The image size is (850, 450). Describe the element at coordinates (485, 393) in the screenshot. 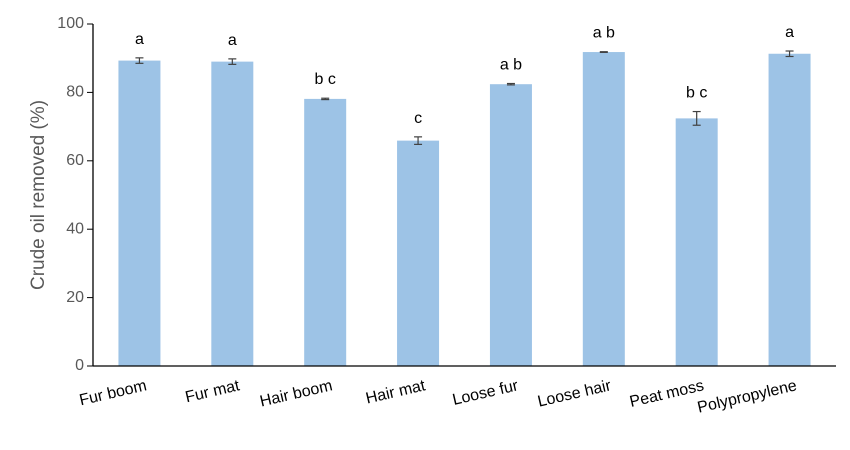

I see `category-label: Loose fur` at that location.